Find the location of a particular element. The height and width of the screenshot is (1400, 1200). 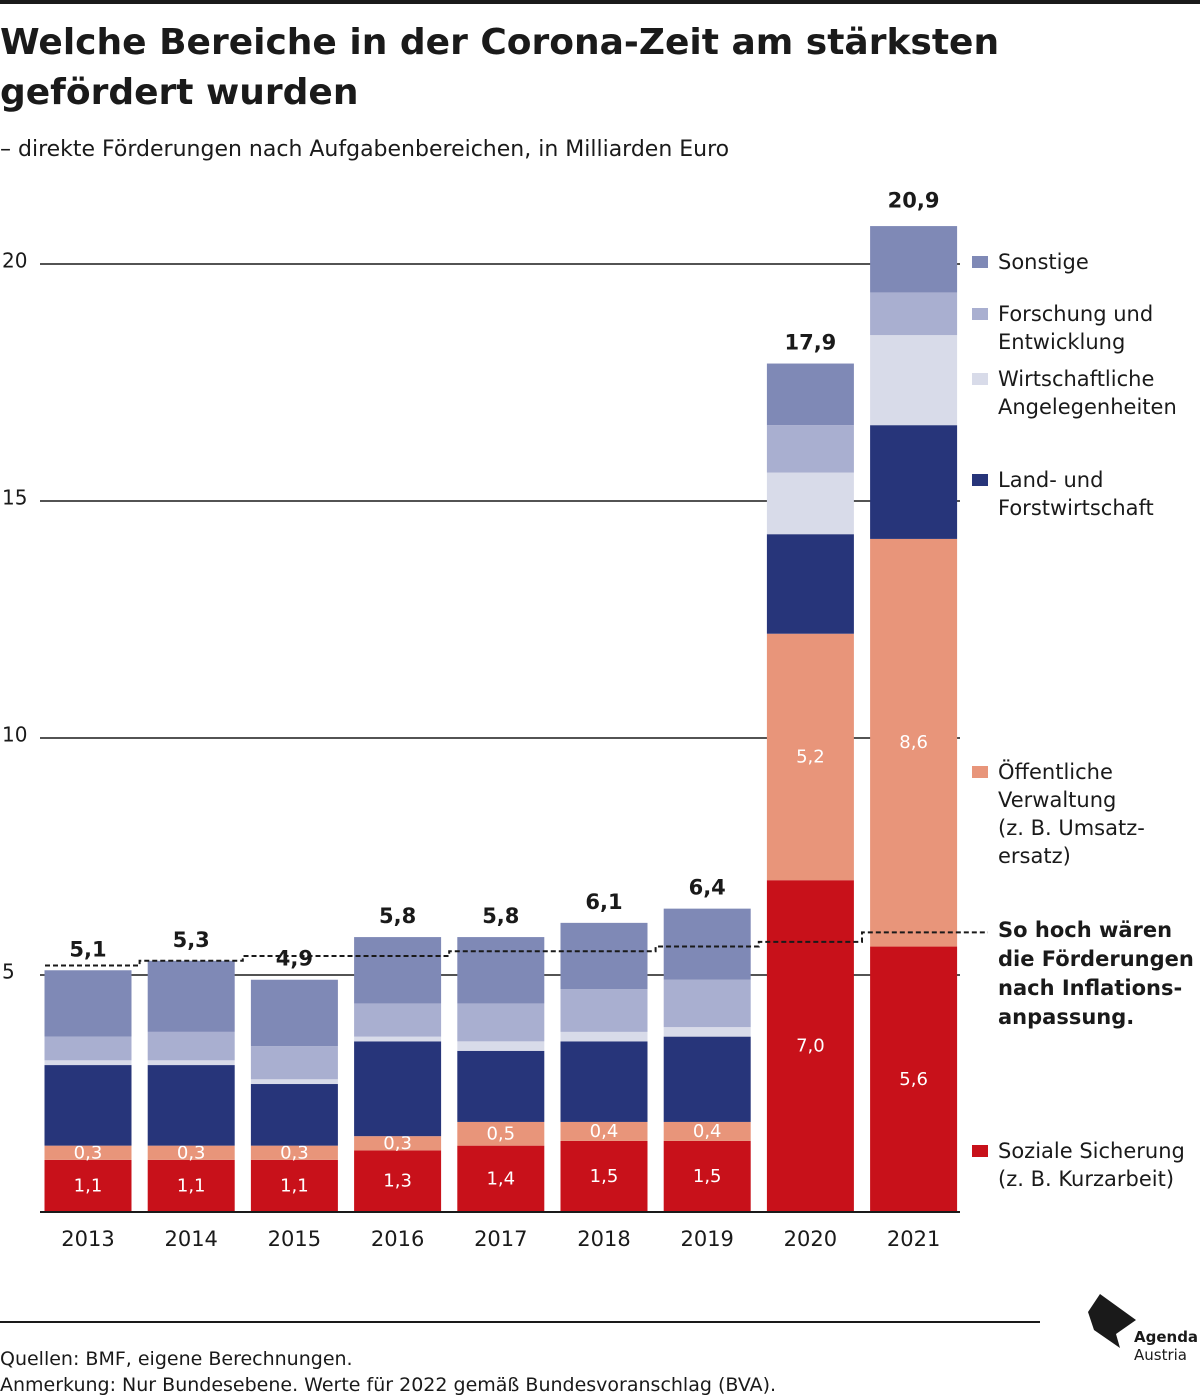

bar-soziale-2013 is located at coordinates (88, 1185).